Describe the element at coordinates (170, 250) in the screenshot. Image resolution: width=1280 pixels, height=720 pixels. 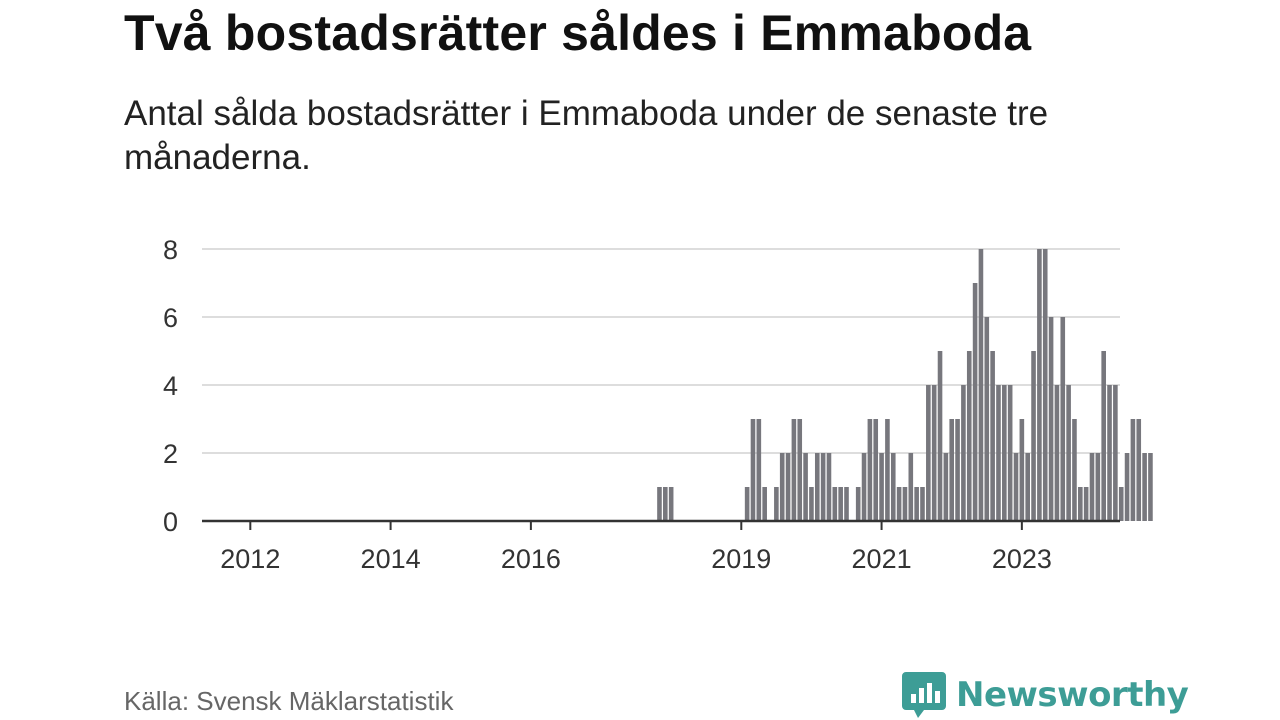
I see `y-tick-label: 8` at that location.